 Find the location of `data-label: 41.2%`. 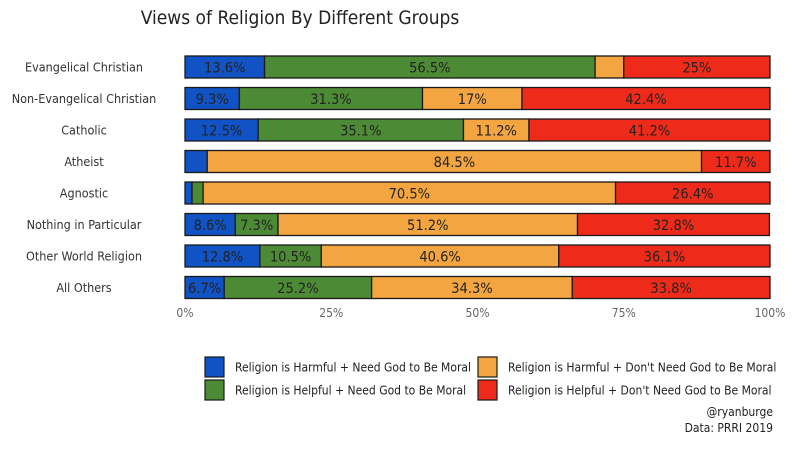

data-label: 41.2% is located at coordinates (649, 132).